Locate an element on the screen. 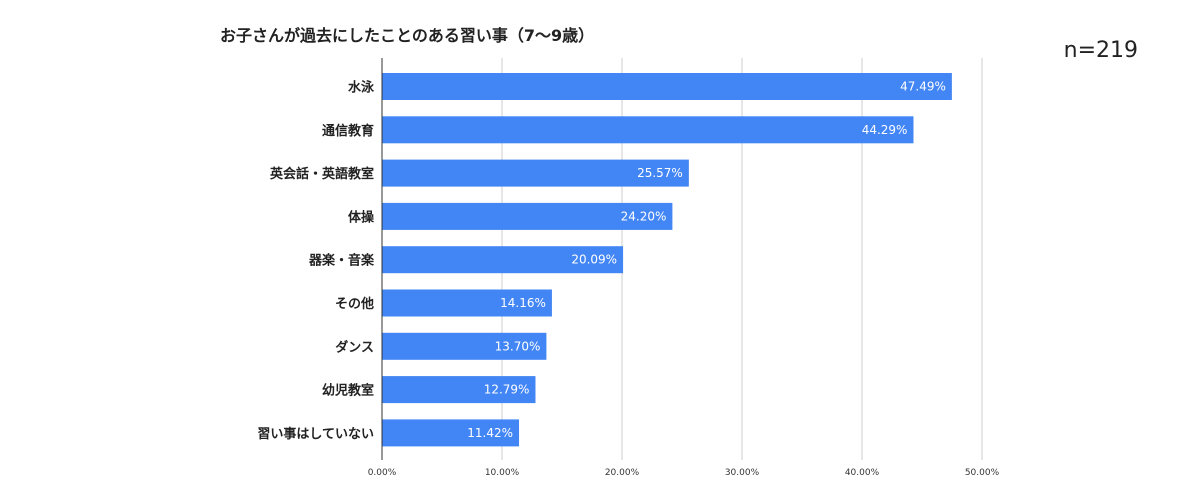 This screenshot has height=501, width=1200. category-label: 通信教育 is located at coordinates (348, 131).